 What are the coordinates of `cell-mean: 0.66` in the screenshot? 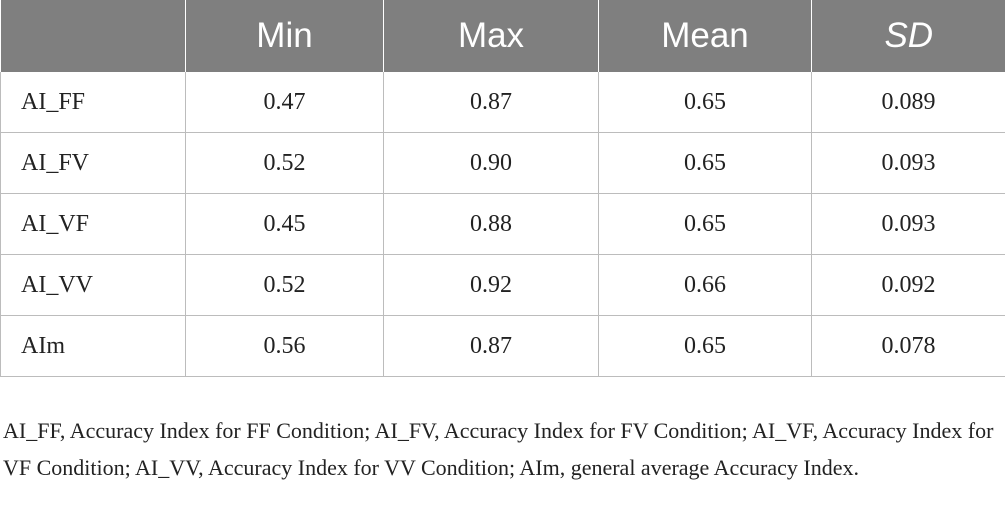 It's located at (705, 285).